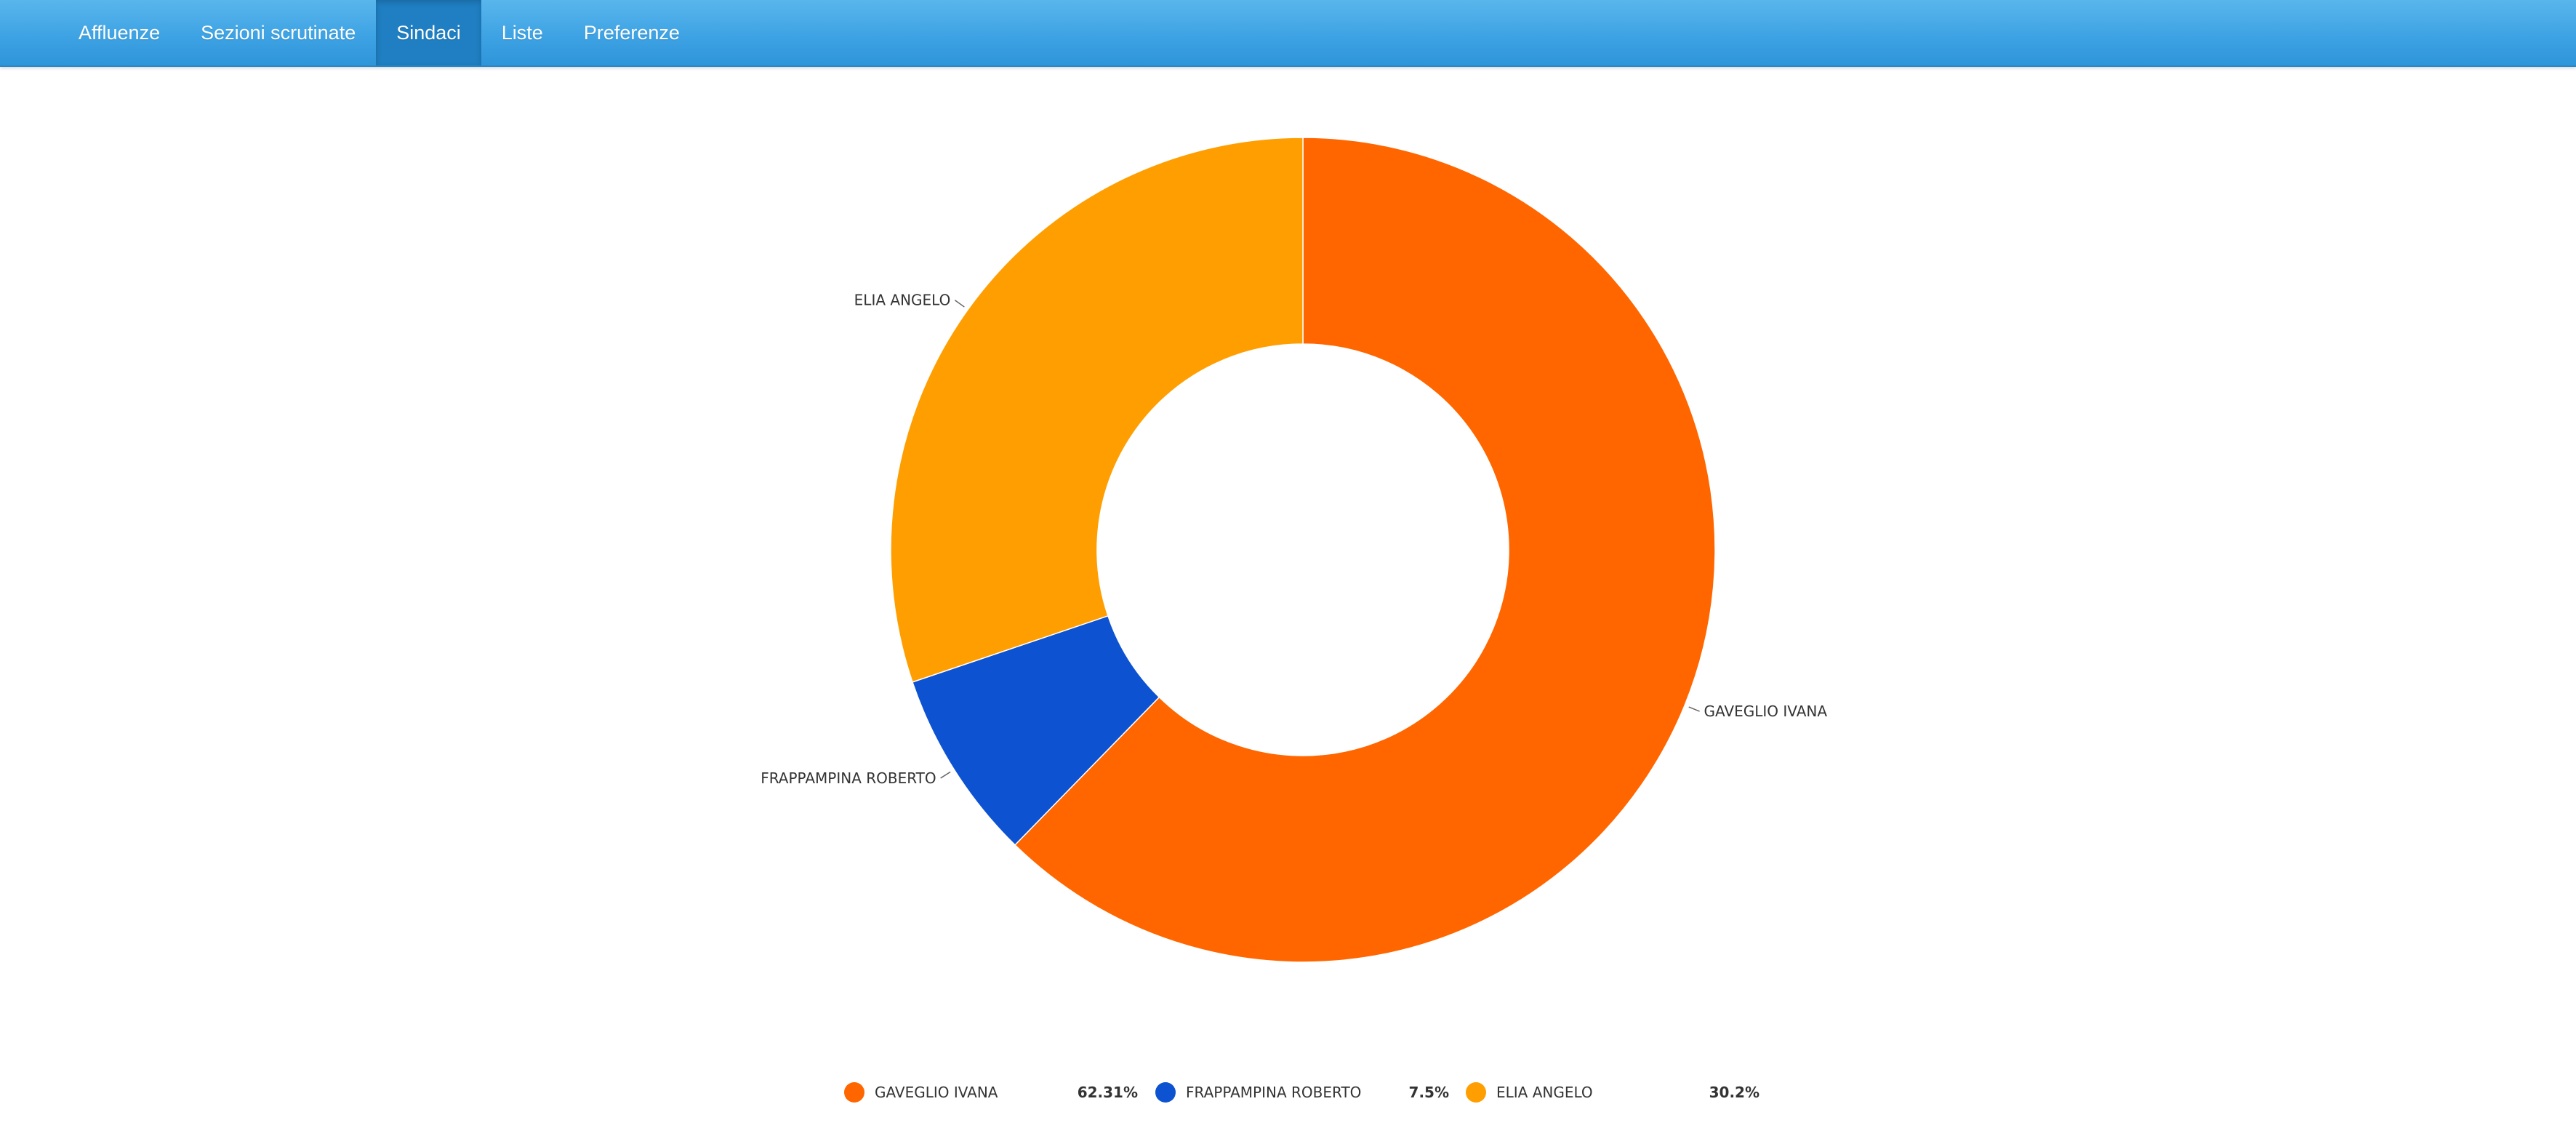  What do you see at coordinates (1545, 1092) in the screenshot?
I see `legend-label-elia-angelo: ELIA ANGELO` at bounding box center [1545, 1092].